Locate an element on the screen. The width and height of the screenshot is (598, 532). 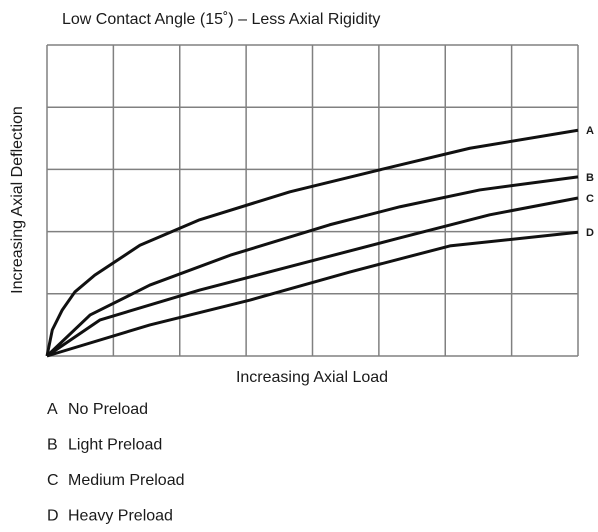
legend-key: D is located at coordinates (53, 516).